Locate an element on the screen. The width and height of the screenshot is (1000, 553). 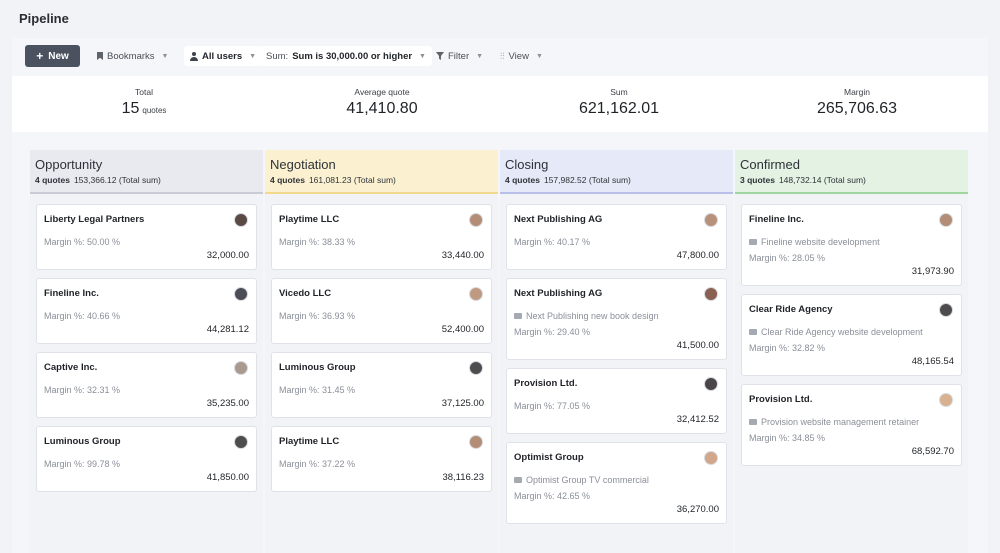
quote-company: Captive Inc. is located at coordinates (71, 367).